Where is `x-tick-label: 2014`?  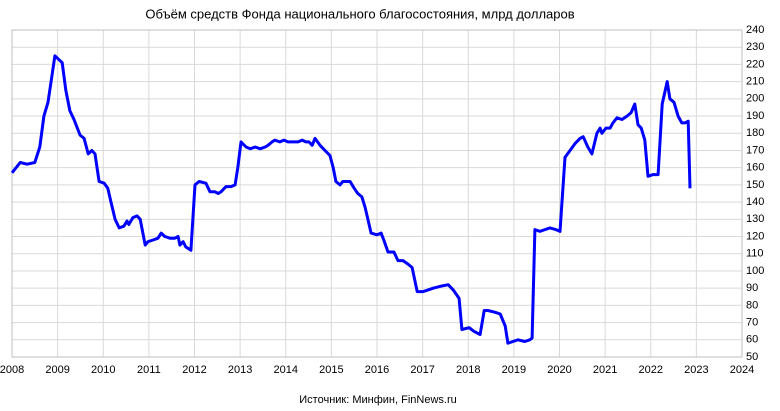 x-tick-label: 2014 is located at coordinates (286, 370).